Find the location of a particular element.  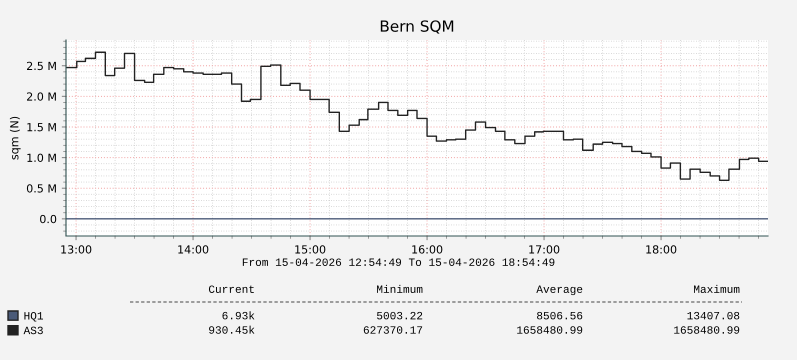

x-tick-label: 18:00 is located at coordinates (661, 249).